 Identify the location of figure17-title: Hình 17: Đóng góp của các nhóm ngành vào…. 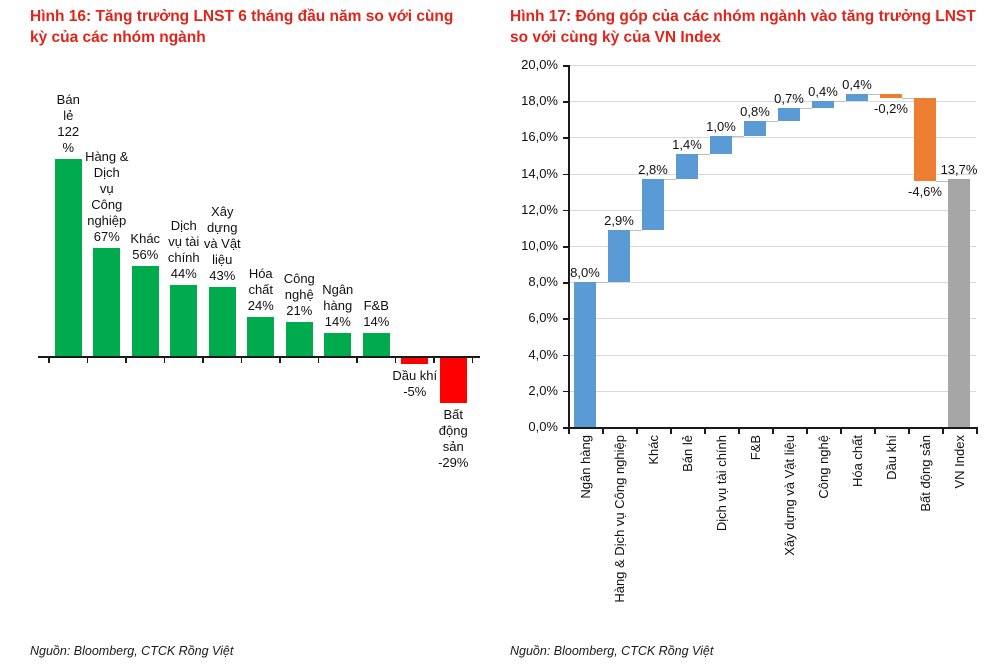
(754, 27).